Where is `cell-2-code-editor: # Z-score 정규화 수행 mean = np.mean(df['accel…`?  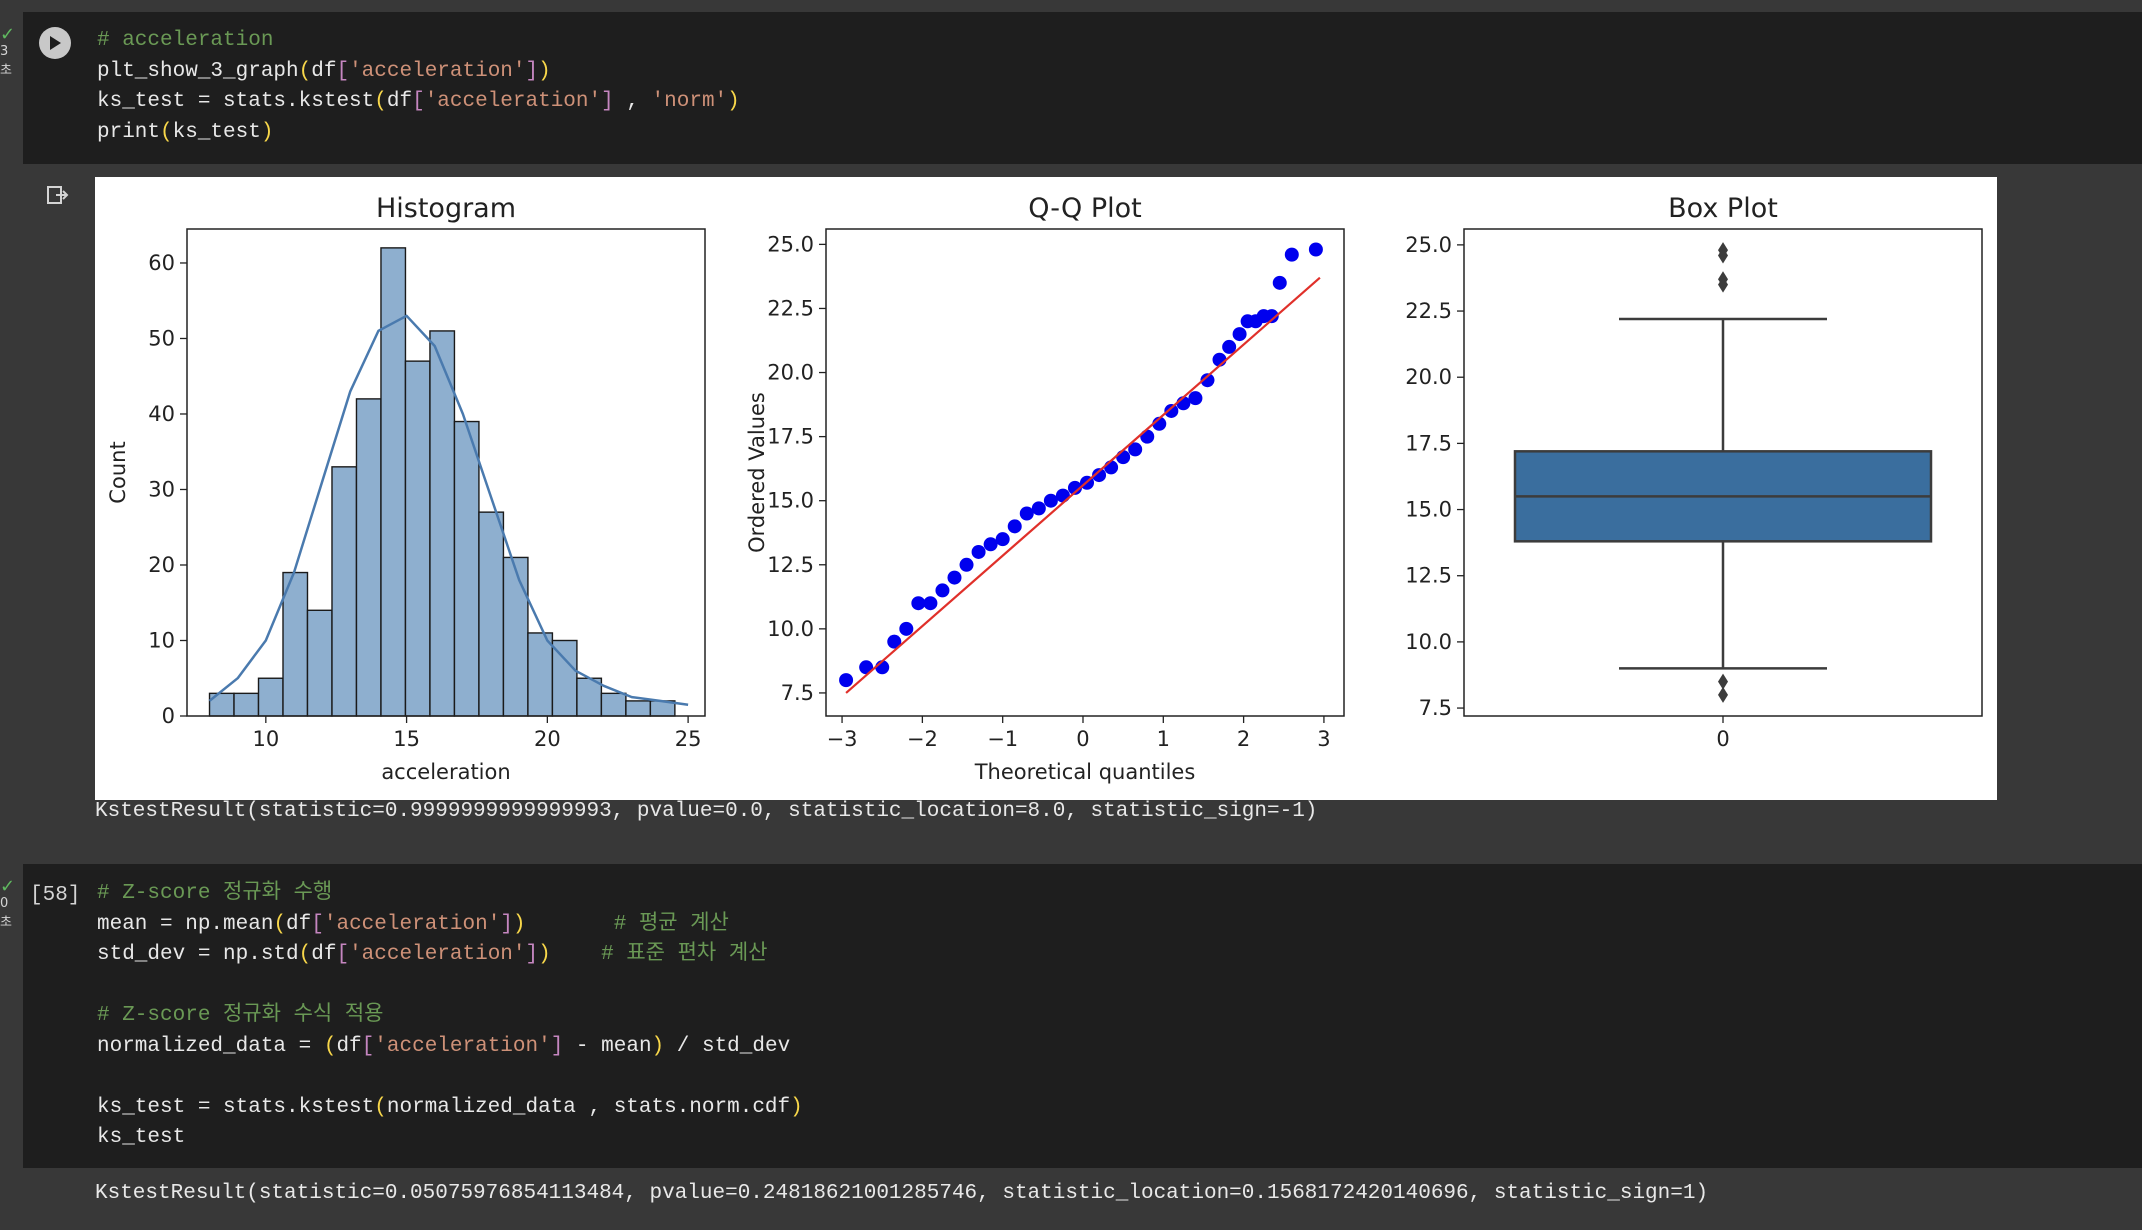 cell-2-code-editor: # Z-score 정규화 수행 mean = np.mean(df['accel… is located at coordinates (450, 1016).